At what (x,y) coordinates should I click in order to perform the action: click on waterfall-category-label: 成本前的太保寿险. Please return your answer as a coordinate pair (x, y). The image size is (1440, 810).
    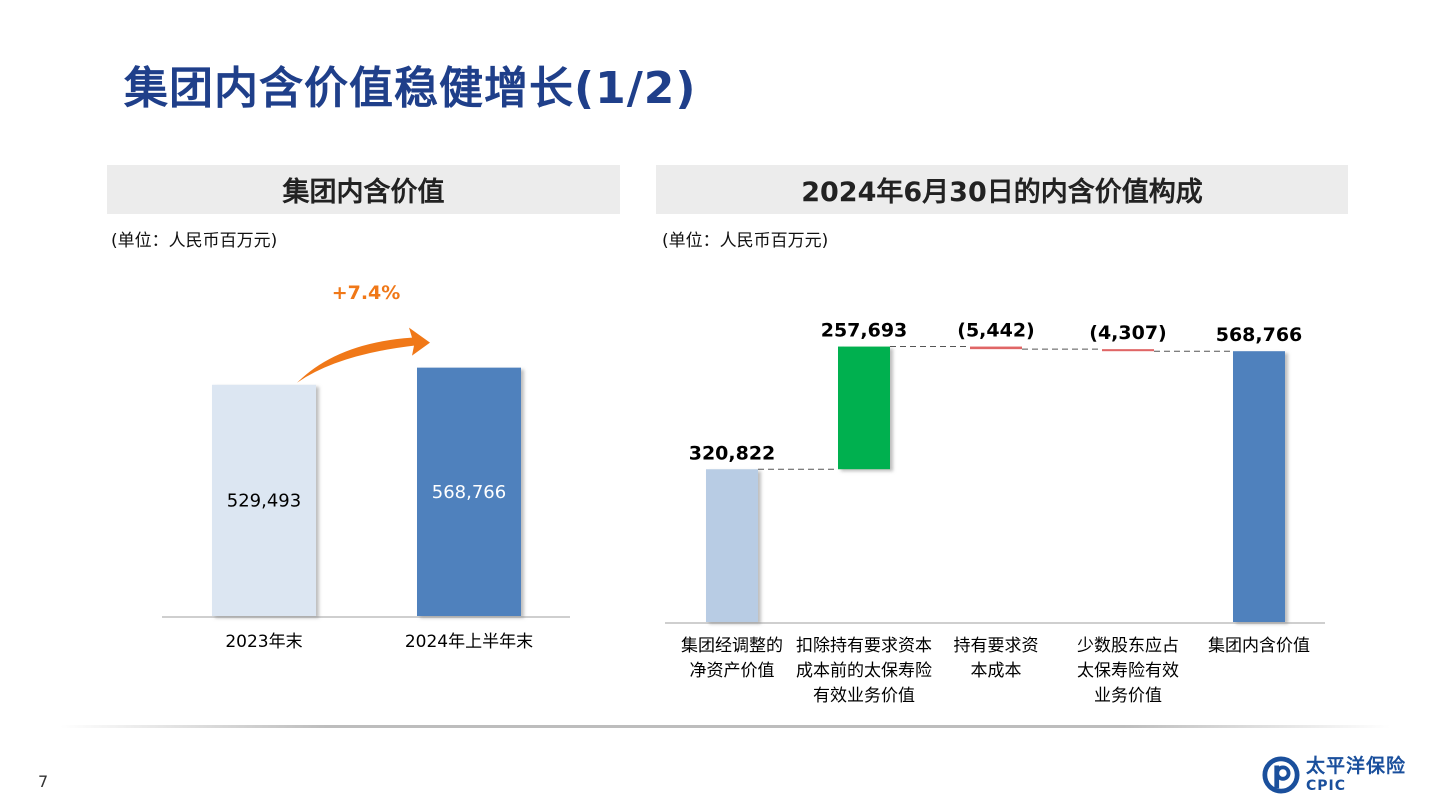
    Looking at the image, I should click on (864, 671).